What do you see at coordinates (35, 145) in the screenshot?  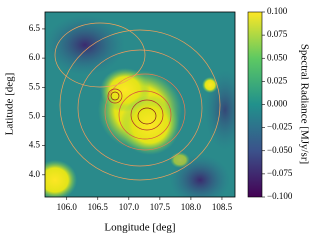 I see `y-tick-label: 4.5` at bounding box center [35, 145].